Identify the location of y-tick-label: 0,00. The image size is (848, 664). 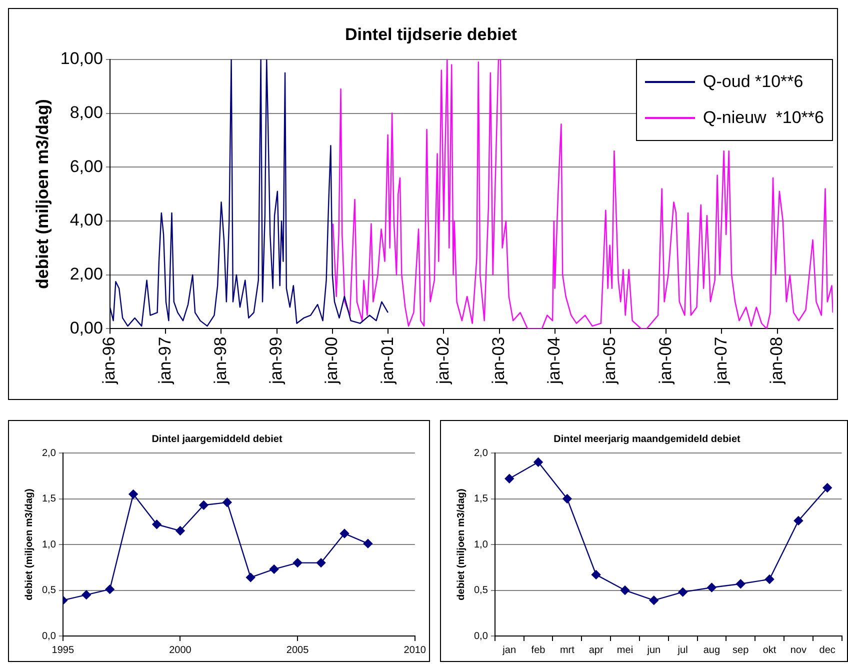
(86, 328).